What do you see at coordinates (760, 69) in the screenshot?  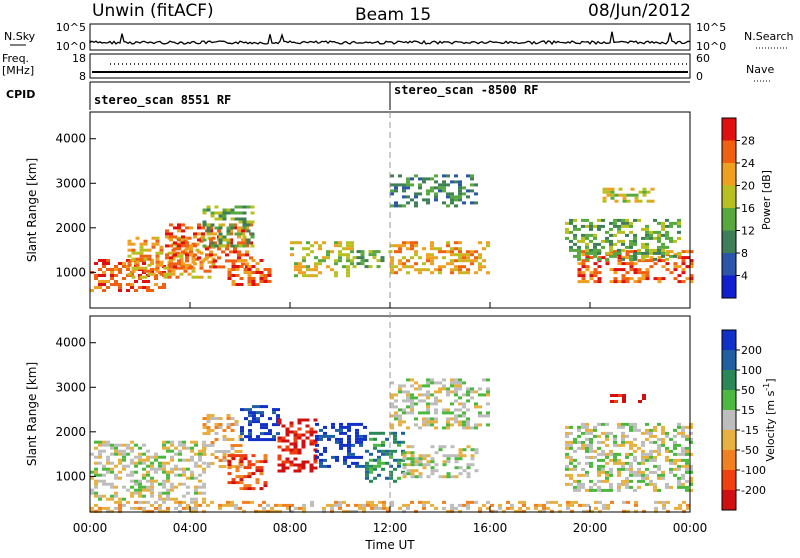 I see `freq-right-label: Nave` at bounding box center [760, 69].